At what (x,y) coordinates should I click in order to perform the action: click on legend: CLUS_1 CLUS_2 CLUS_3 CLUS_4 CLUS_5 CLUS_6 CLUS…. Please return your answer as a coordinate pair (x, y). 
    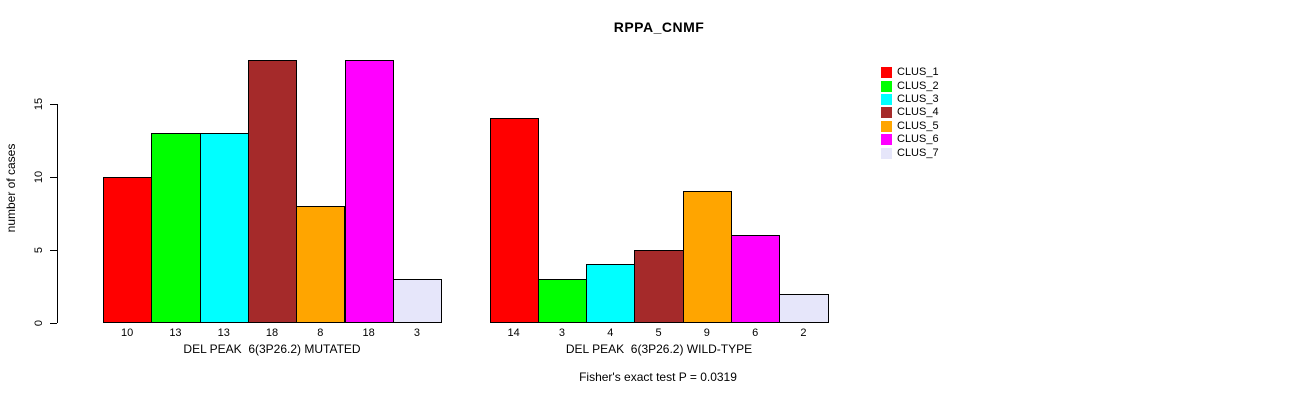
    Looking at the image, I should click on (910, 113).